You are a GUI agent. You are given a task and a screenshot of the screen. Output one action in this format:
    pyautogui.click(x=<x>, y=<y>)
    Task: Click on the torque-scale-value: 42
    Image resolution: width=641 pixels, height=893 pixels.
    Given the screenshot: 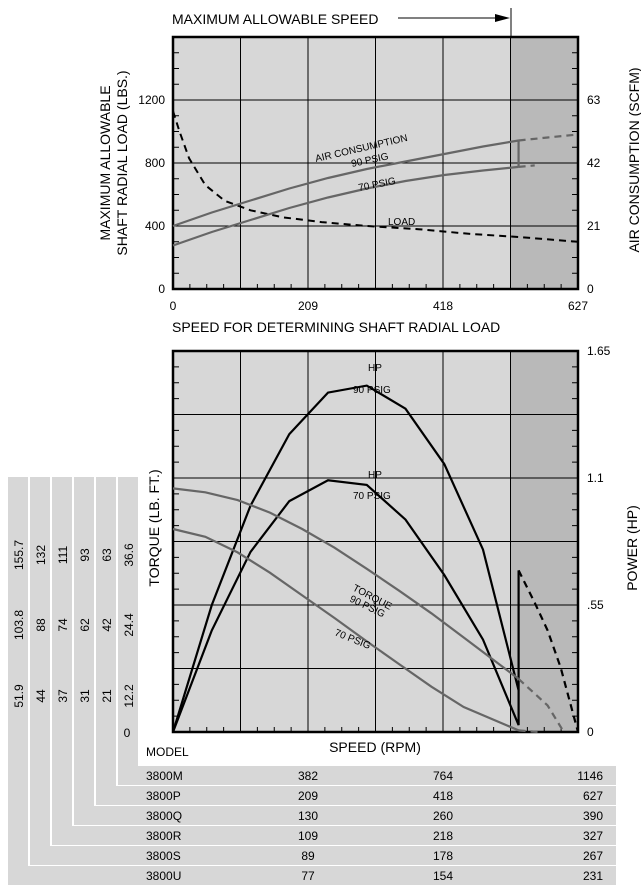 What is the action you would take?
    pyautogui.click(x=107, y=625)
    